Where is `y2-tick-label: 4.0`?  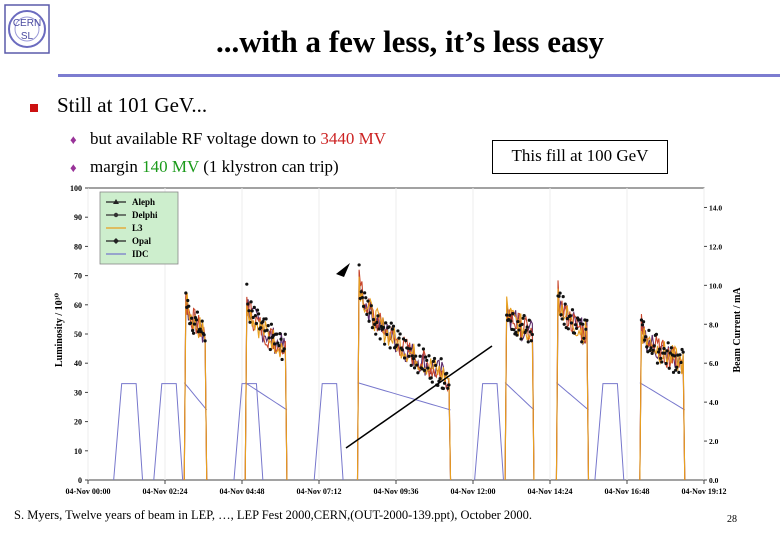
y2-tick-label: 4.0 is located at coordinates (714, 402).